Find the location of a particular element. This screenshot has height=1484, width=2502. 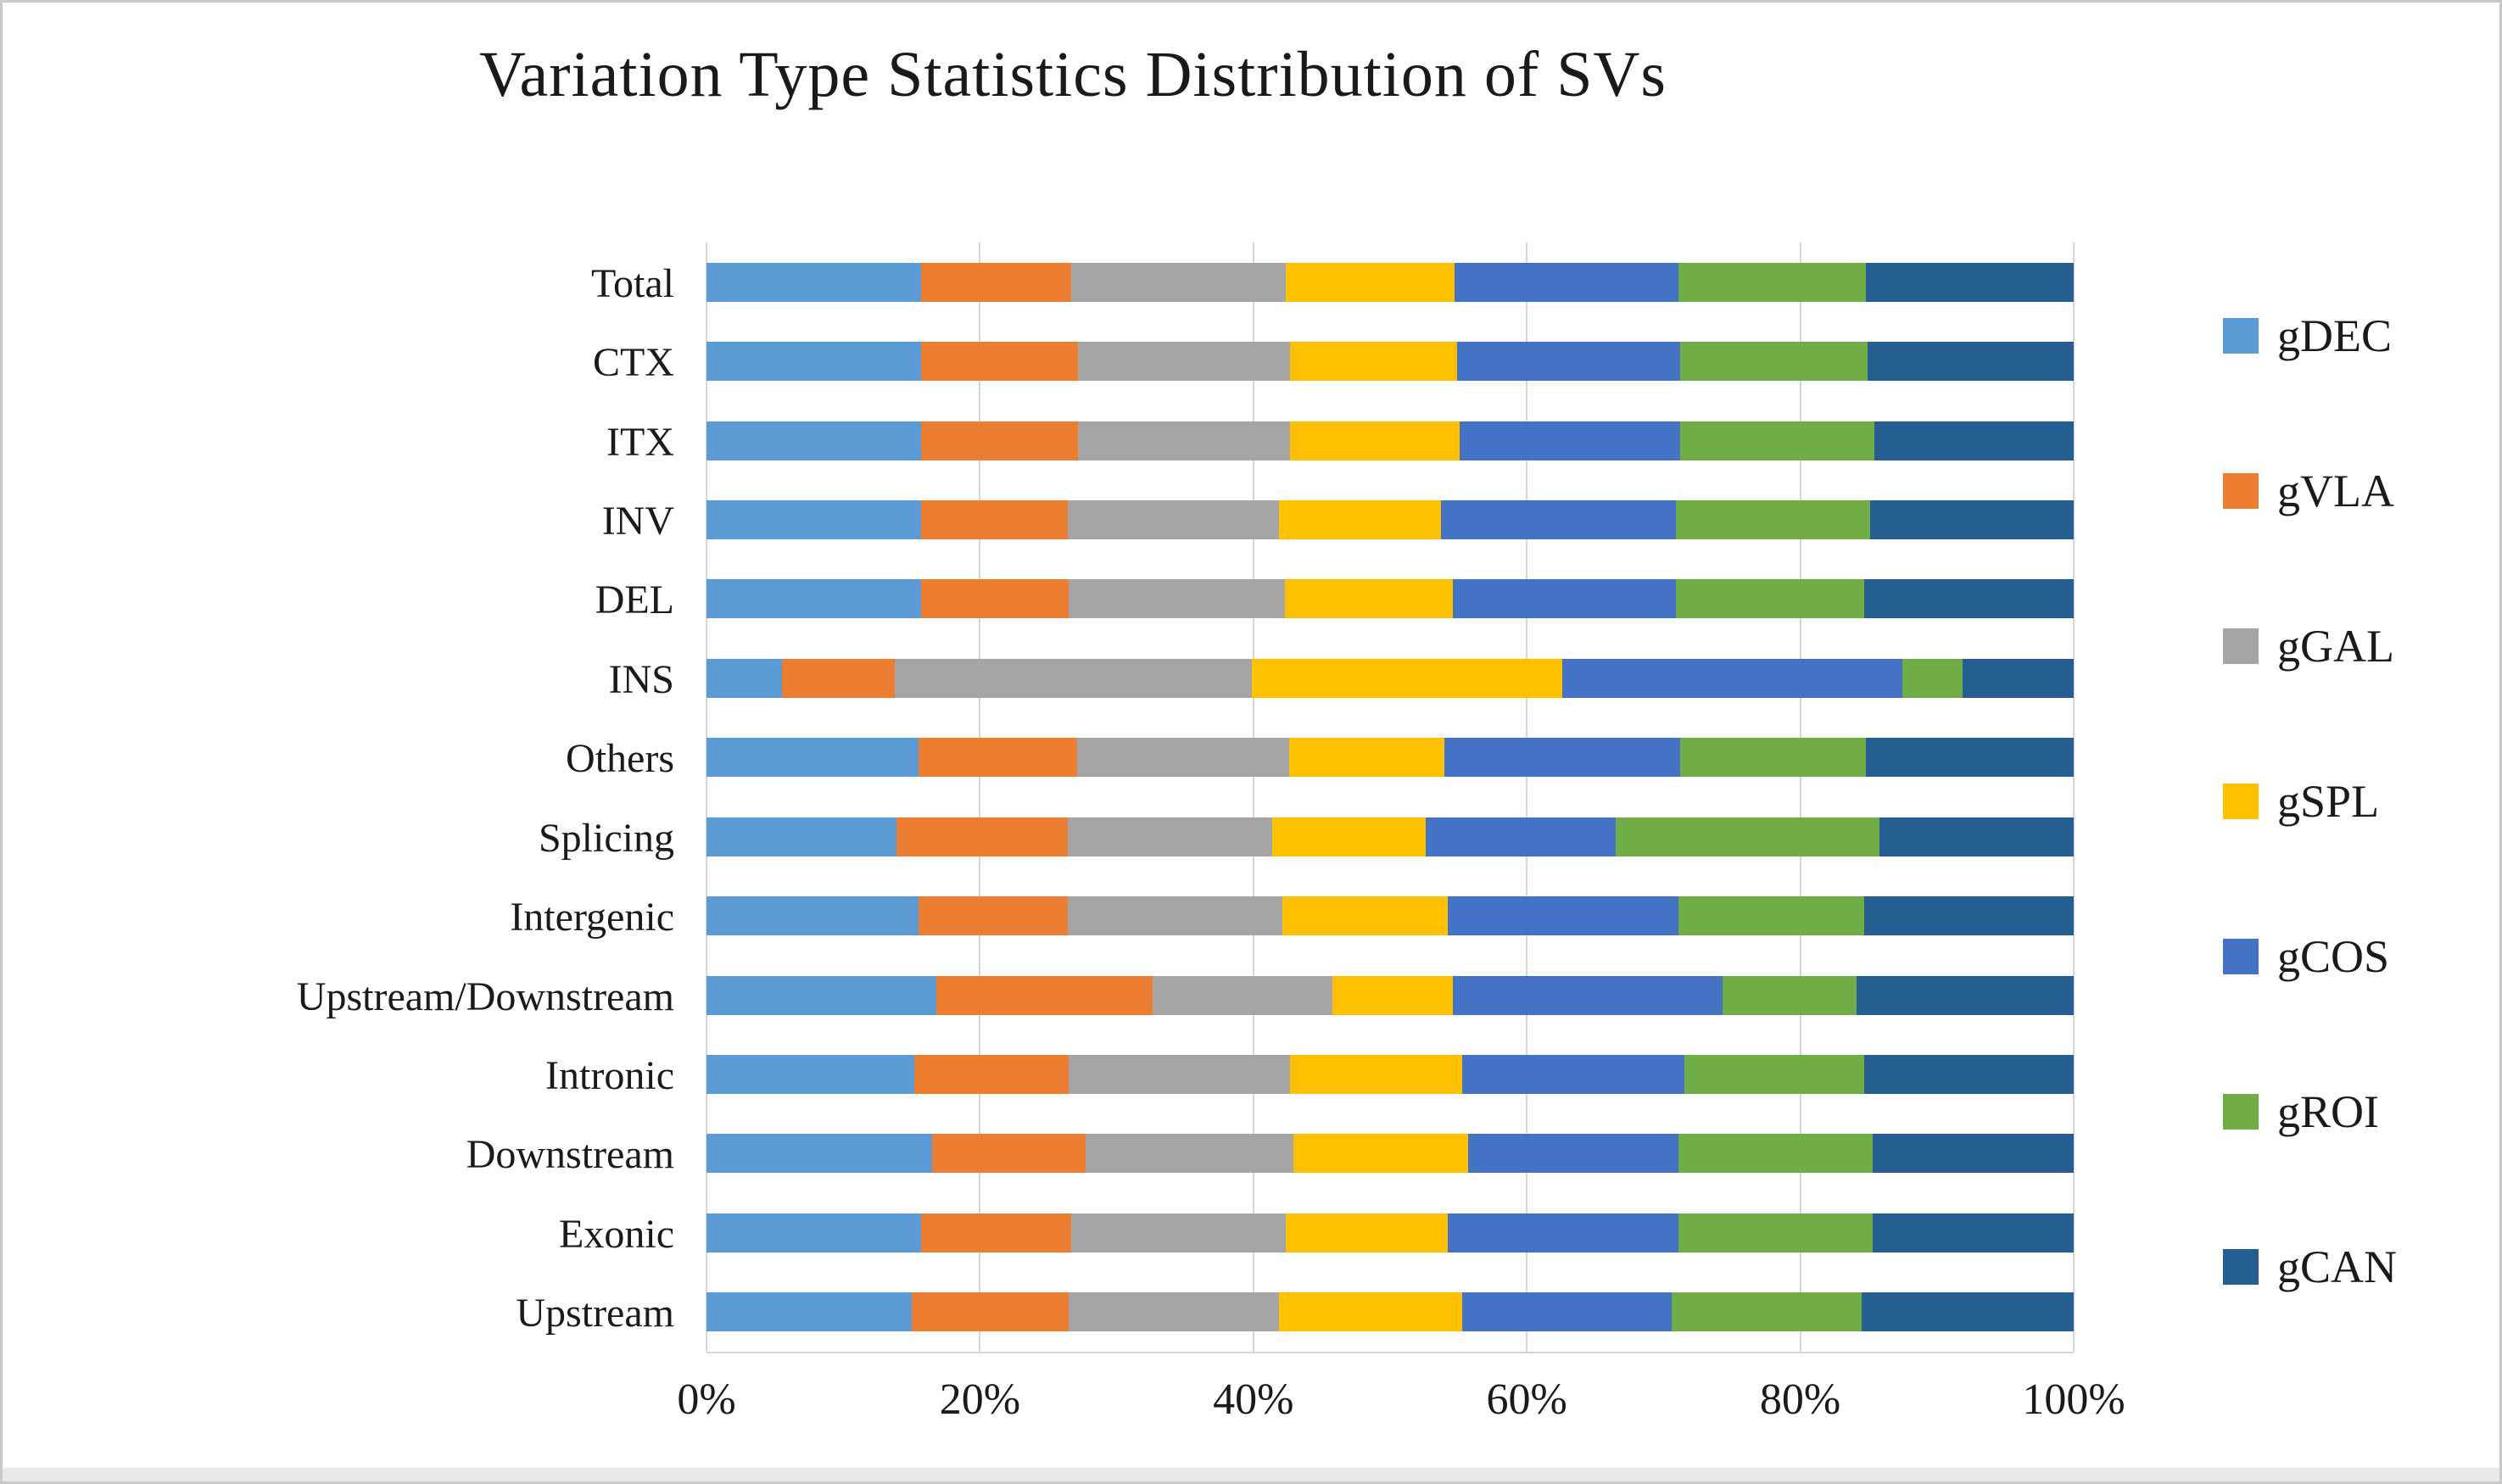

stacked-bar-Upstream is located at coordinates (1390, 1312).